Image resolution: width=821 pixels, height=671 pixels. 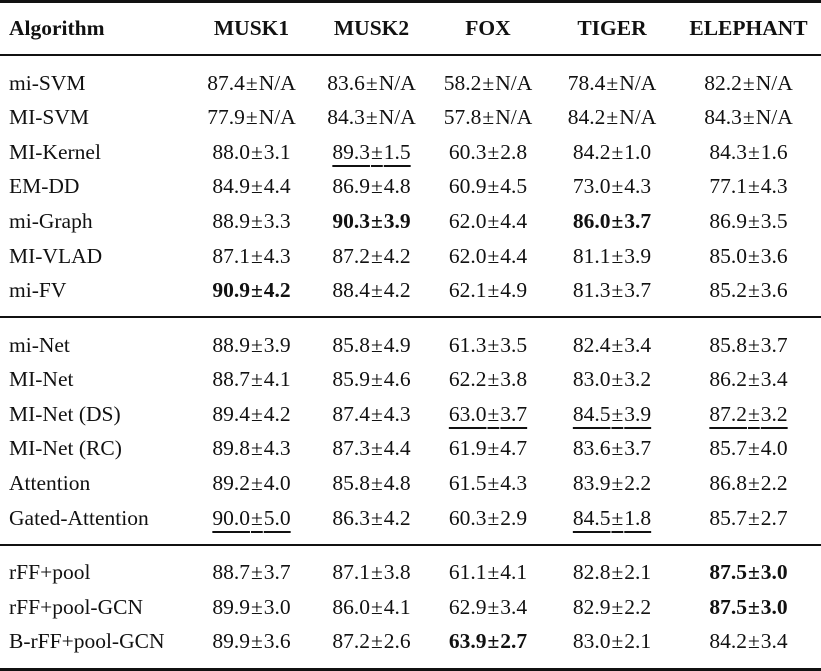 I want to click on cell-elephant: 87.2±3.2, so click(x=748, y=414).